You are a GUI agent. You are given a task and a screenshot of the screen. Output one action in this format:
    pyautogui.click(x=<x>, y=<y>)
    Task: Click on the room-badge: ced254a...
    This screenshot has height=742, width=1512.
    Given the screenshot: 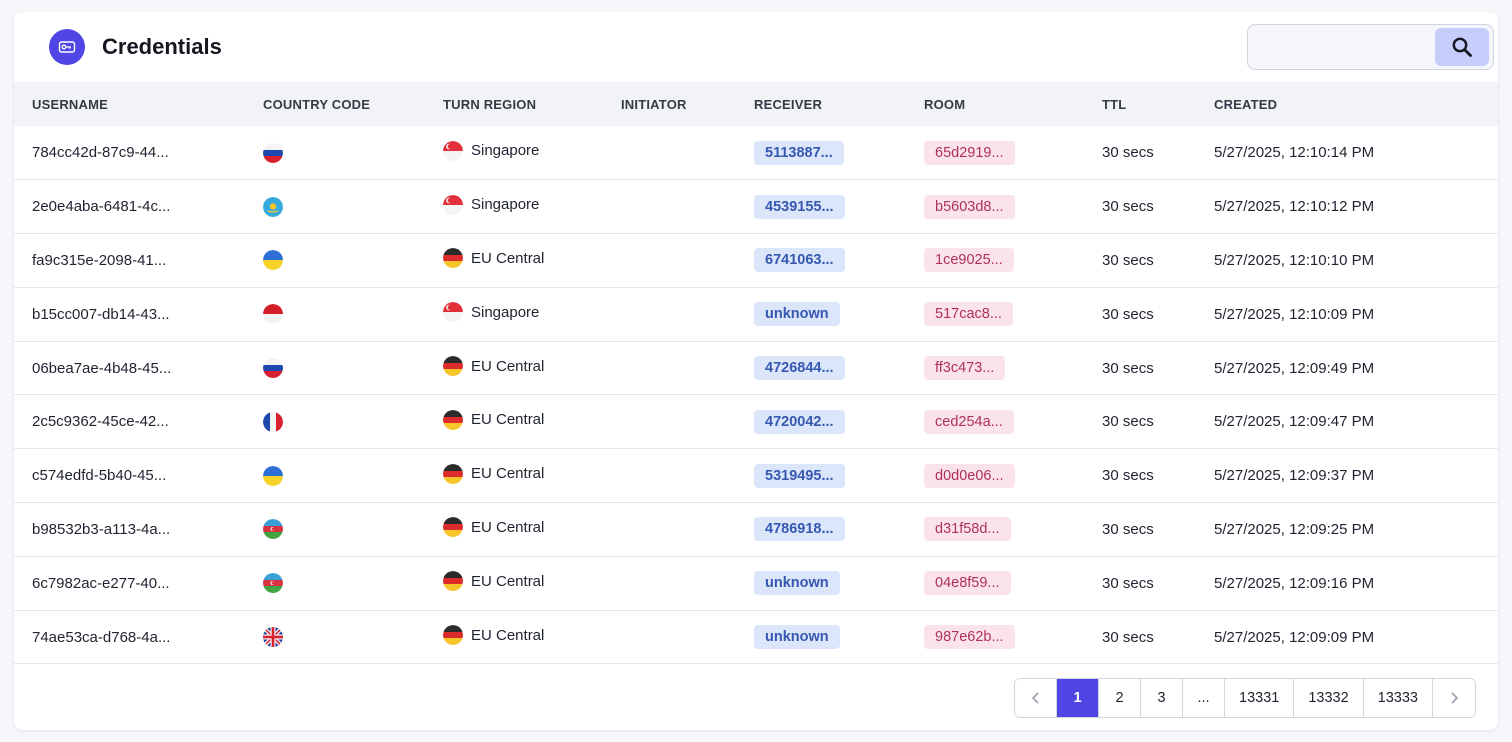 What is the action you would take?
    pyautogui.click(x=969, y=421)
    